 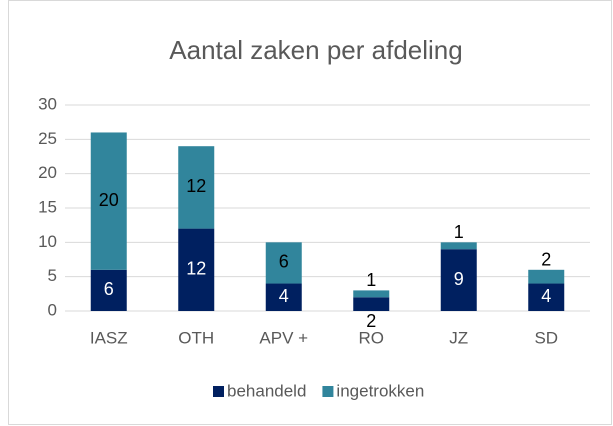 What do you see at coordinates (47, 103) in the screenshot?
I see `y-tick-label: 30` at bounding box center [47, 103].